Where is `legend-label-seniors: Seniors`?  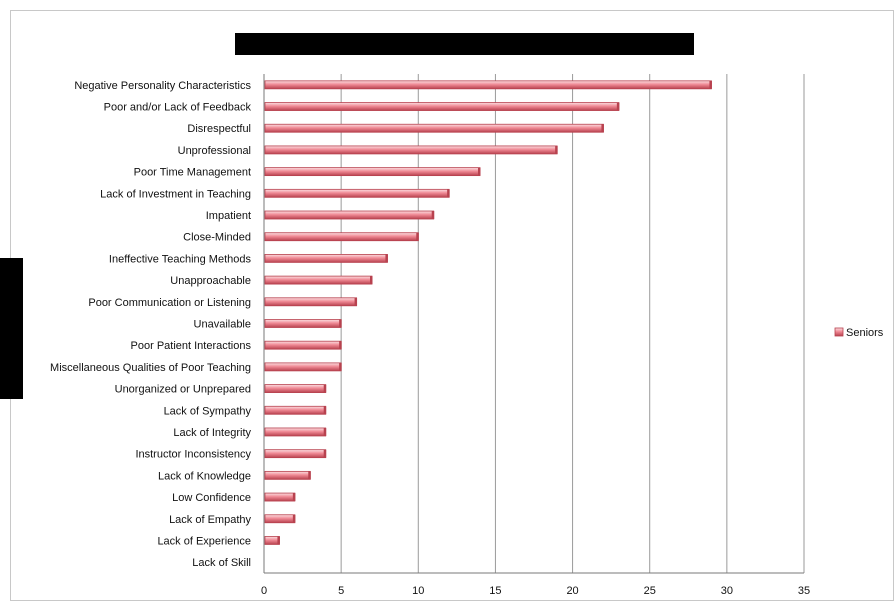 legend-label-seniors: Seniors is located at coordinates (865, 333).